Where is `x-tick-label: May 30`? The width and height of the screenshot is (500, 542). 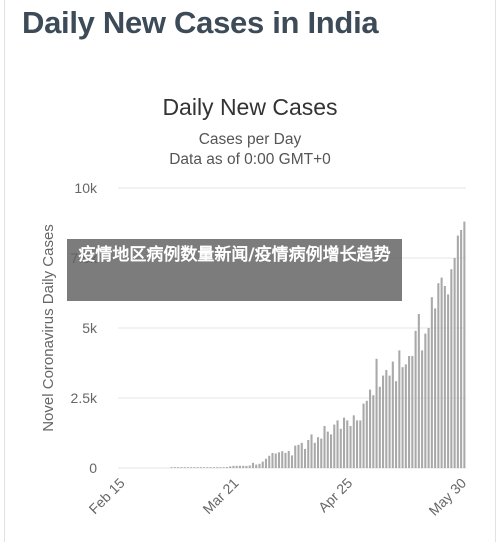 x-tick-label: May 30 is located at coordinates (447, 497).